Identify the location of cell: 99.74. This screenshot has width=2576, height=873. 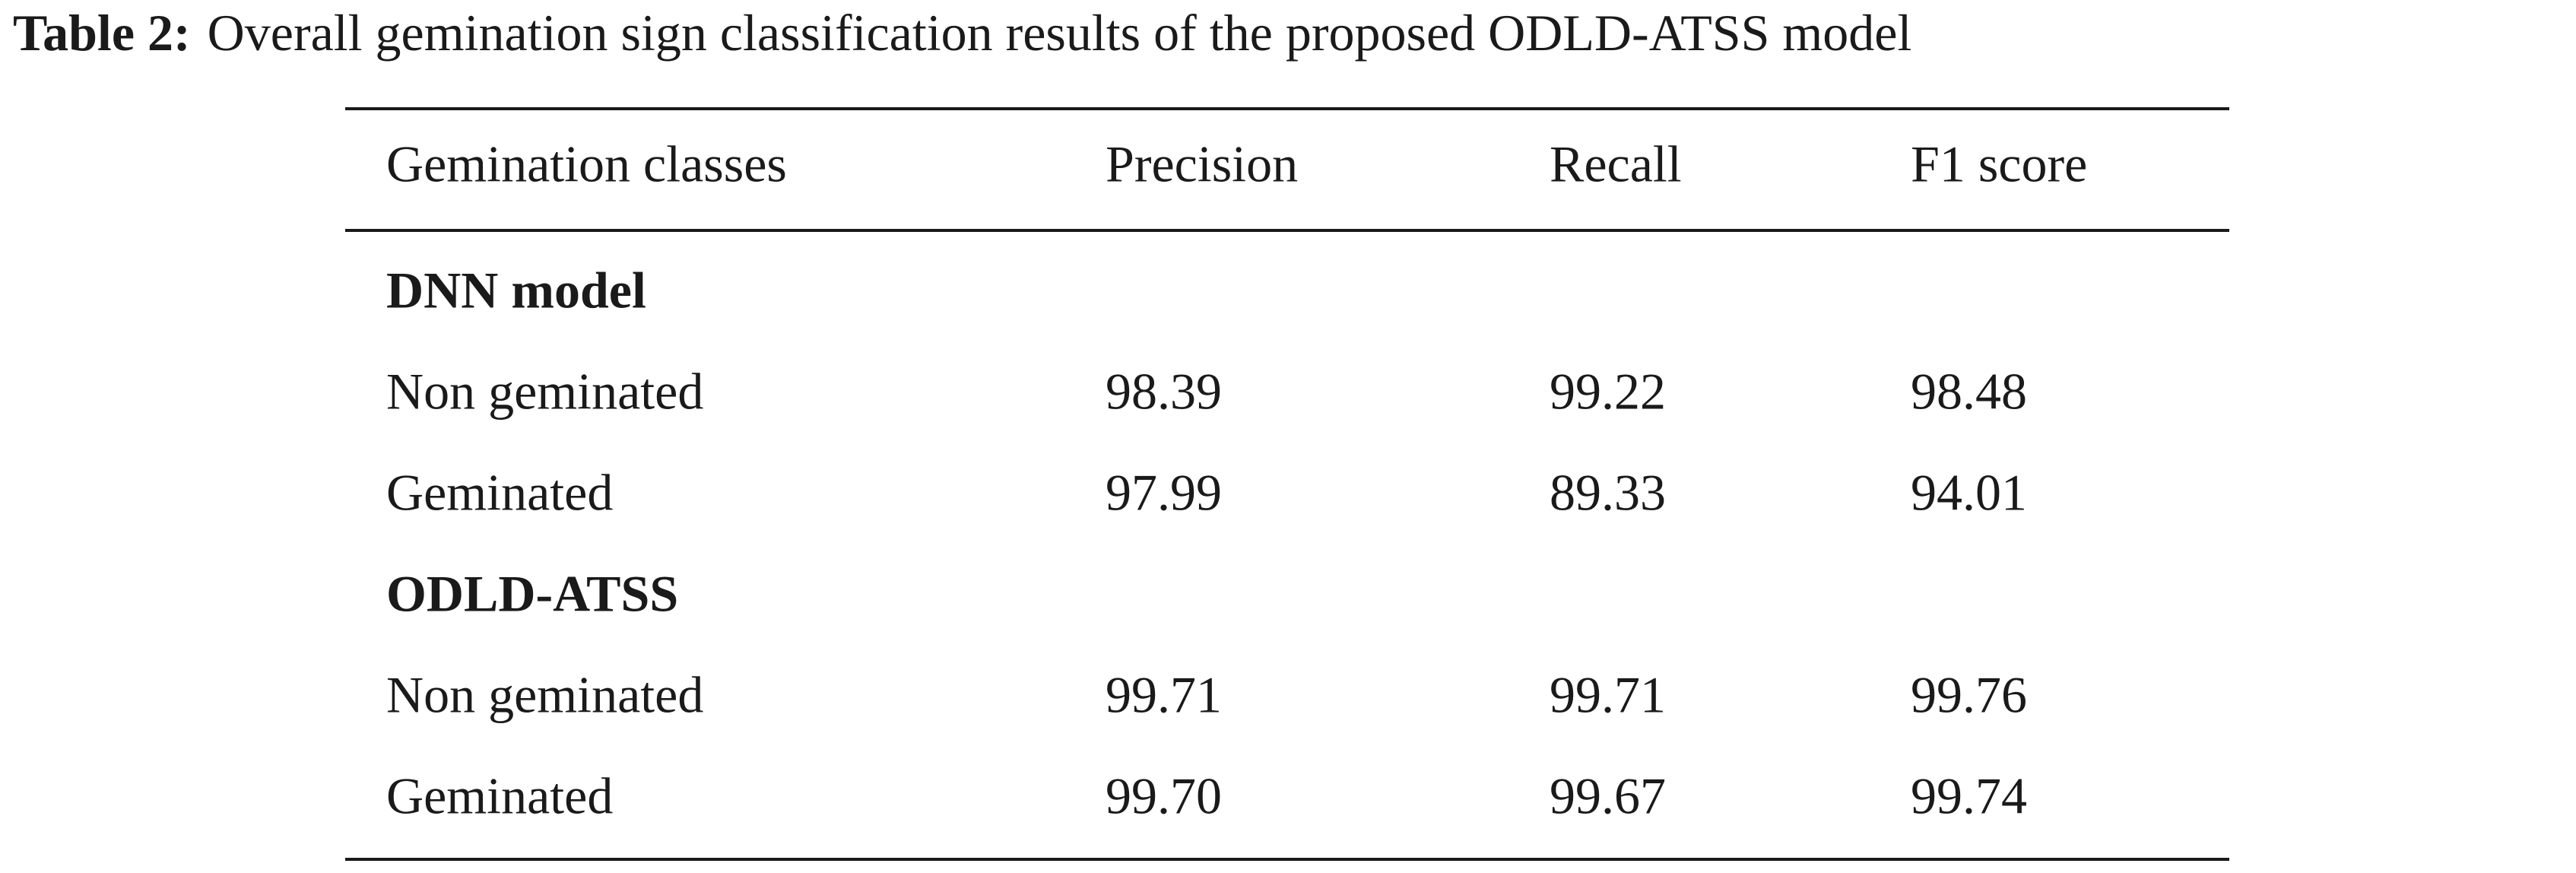
(1969, 796).